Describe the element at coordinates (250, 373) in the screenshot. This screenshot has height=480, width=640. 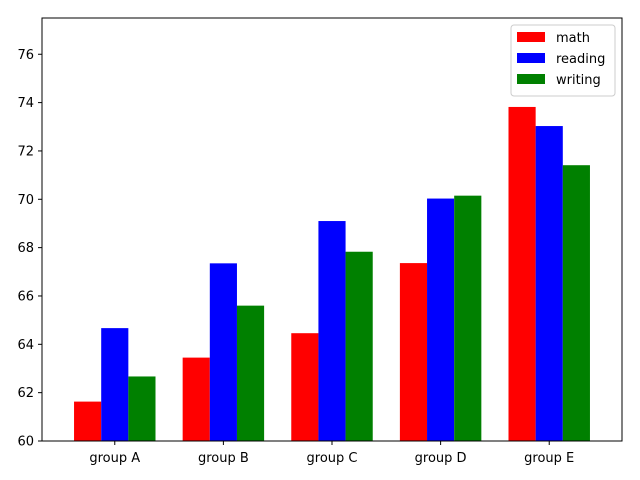
I see `bar-writing-group-B` at that location.